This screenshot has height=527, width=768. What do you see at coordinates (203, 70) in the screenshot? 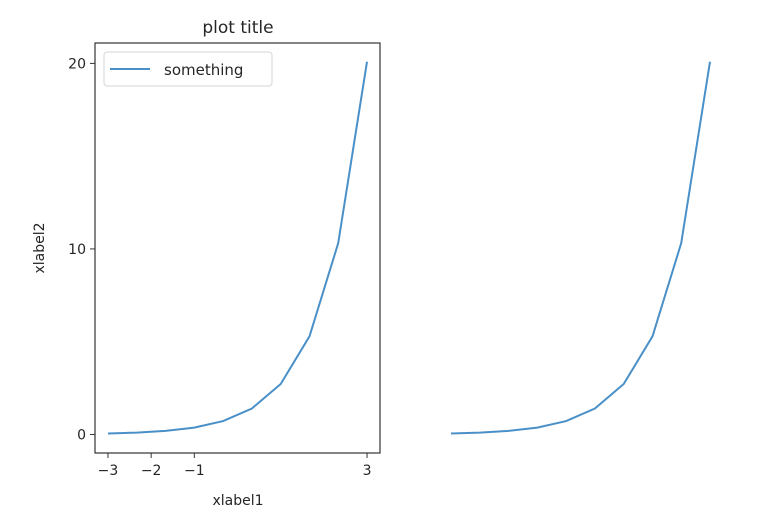
I see `legend-label-something: something` at bounding box center [203, 70].